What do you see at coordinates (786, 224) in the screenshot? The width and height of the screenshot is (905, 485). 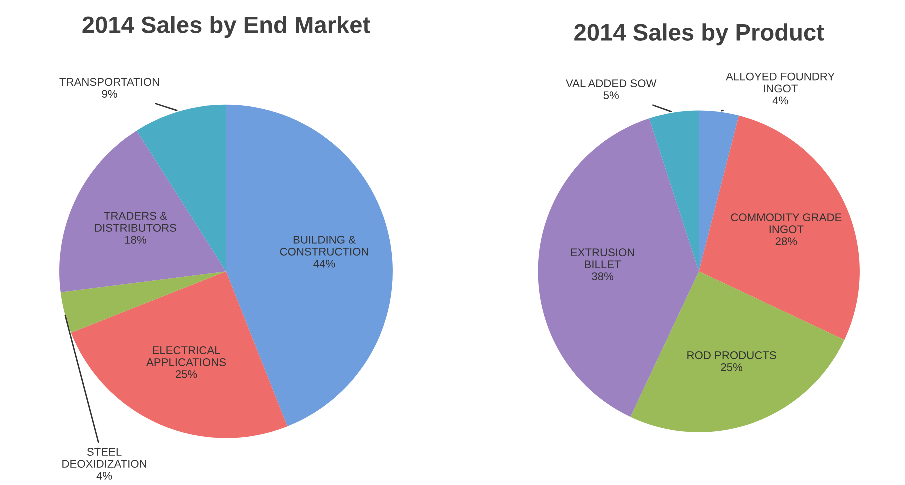 I see `slice-label: COMMODITY GRADE INGOT` at bounding box center [786, 224].